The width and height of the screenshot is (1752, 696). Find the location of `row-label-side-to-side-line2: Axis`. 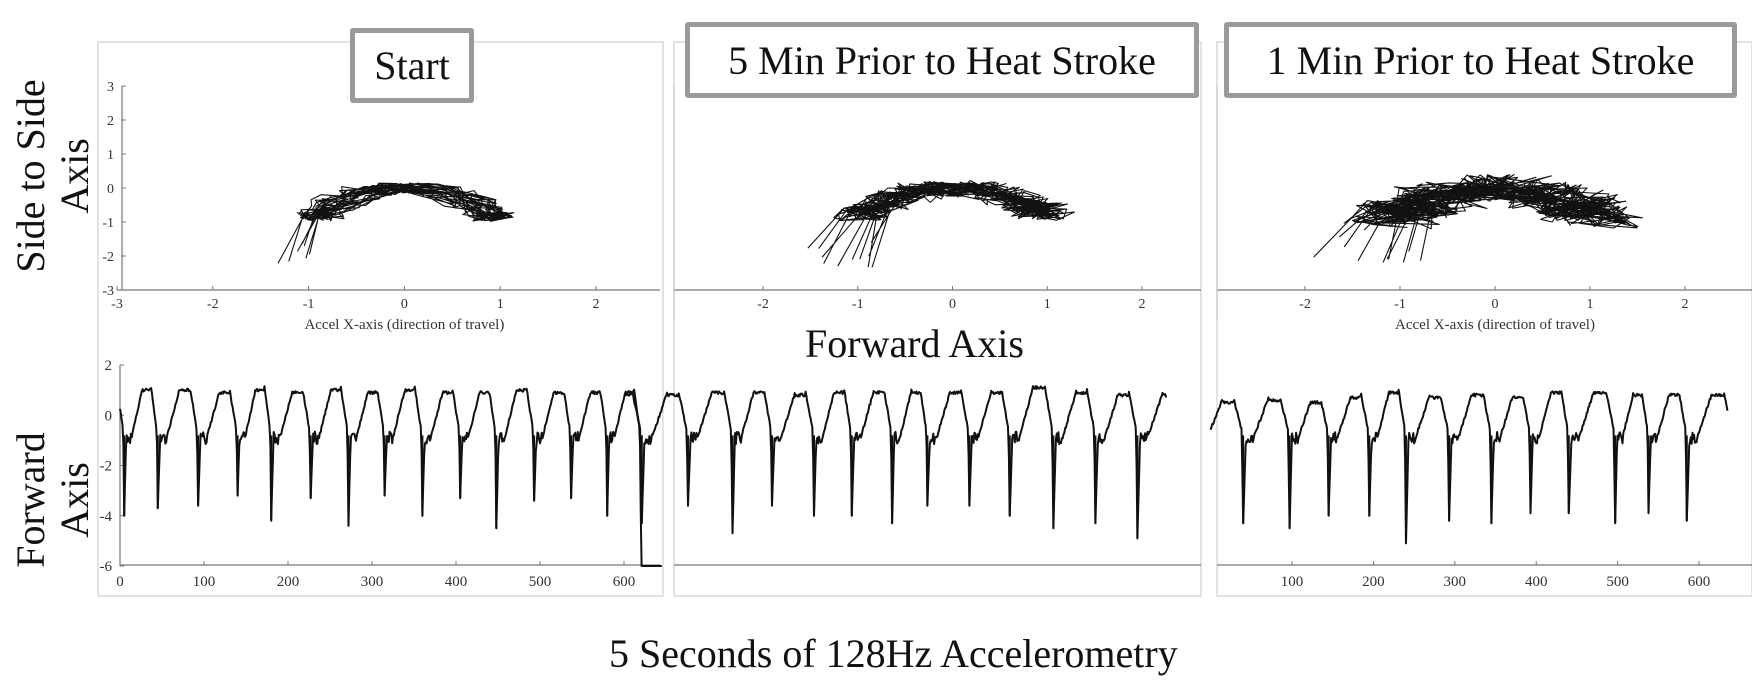

row-label-side-to-side-line2: Axis is located at coordinates (74, 176).